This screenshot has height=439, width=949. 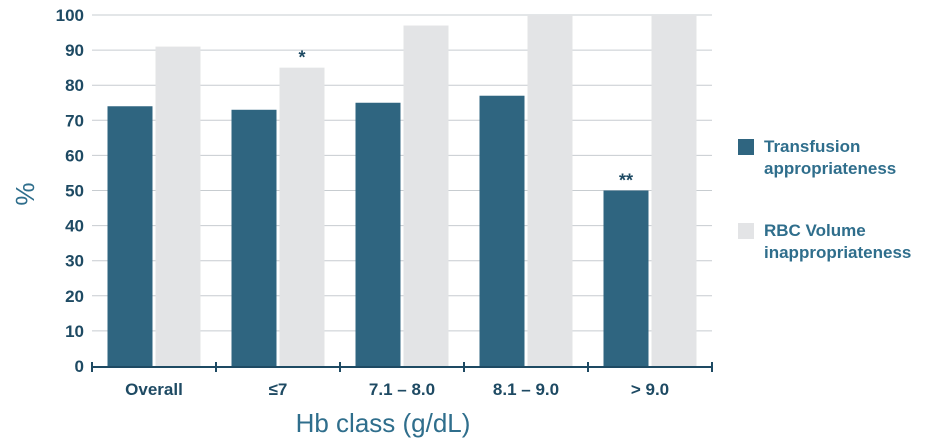 What do you see at coordinates (746, 147) in the screenshot?
I see `legend-swatch-transfusion` at bounding box center [746, 147].